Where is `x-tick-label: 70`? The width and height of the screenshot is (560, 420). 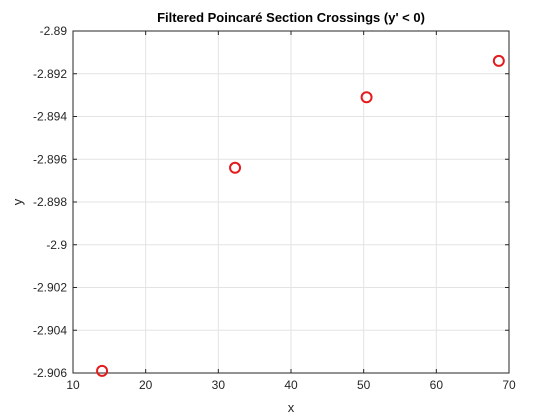 x-tick-label: 70 is located at coordinates (509, 385).